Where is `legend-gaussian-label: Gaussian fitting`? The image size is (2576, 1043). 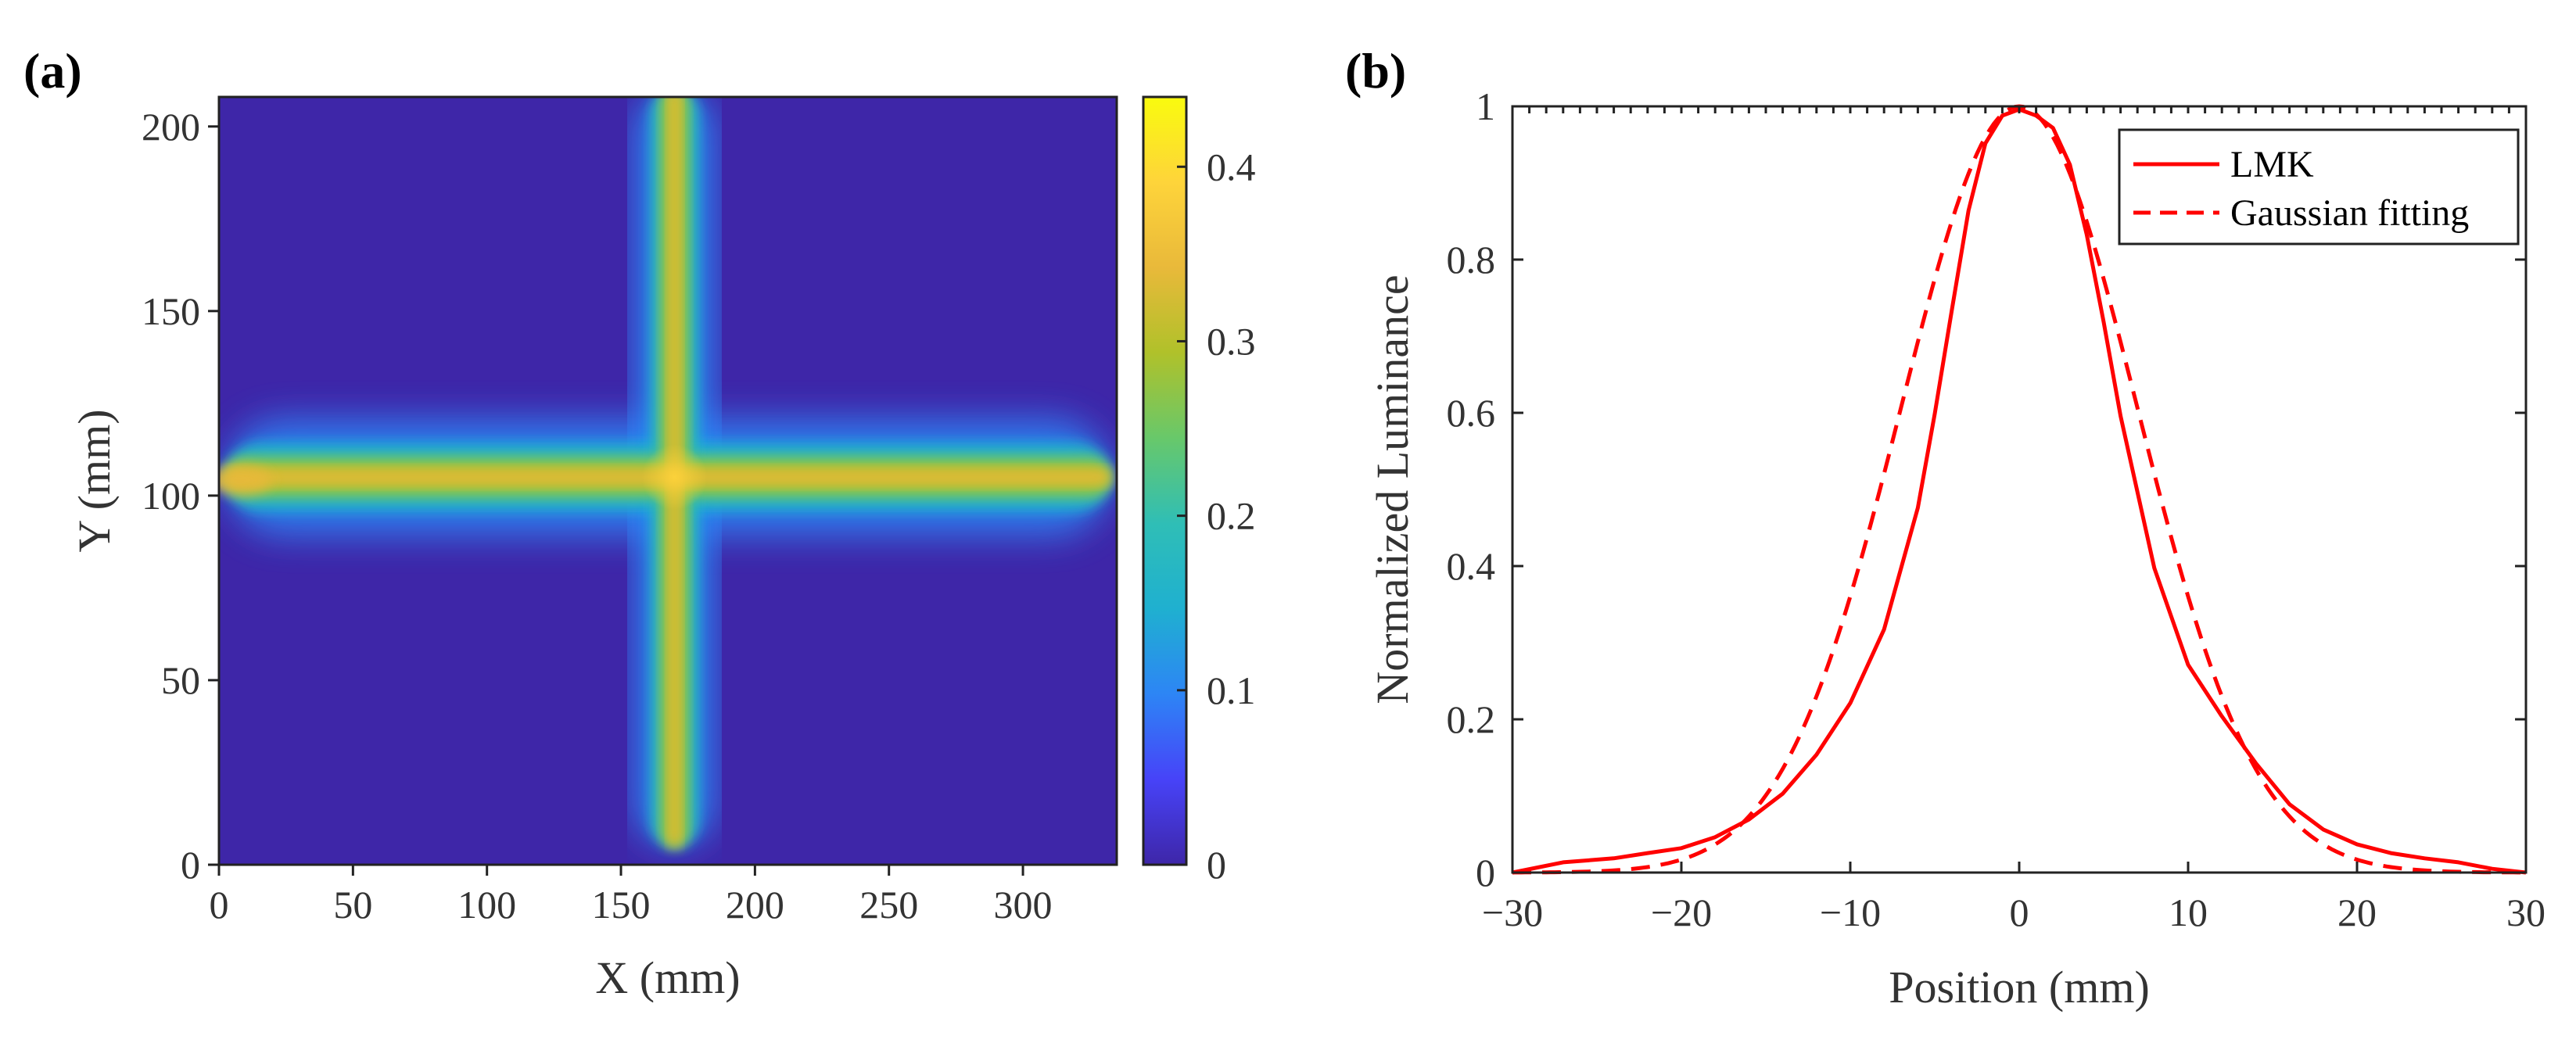 legend-gaussian-label: Gaussian fitting is located at coordinates (2349, 213).